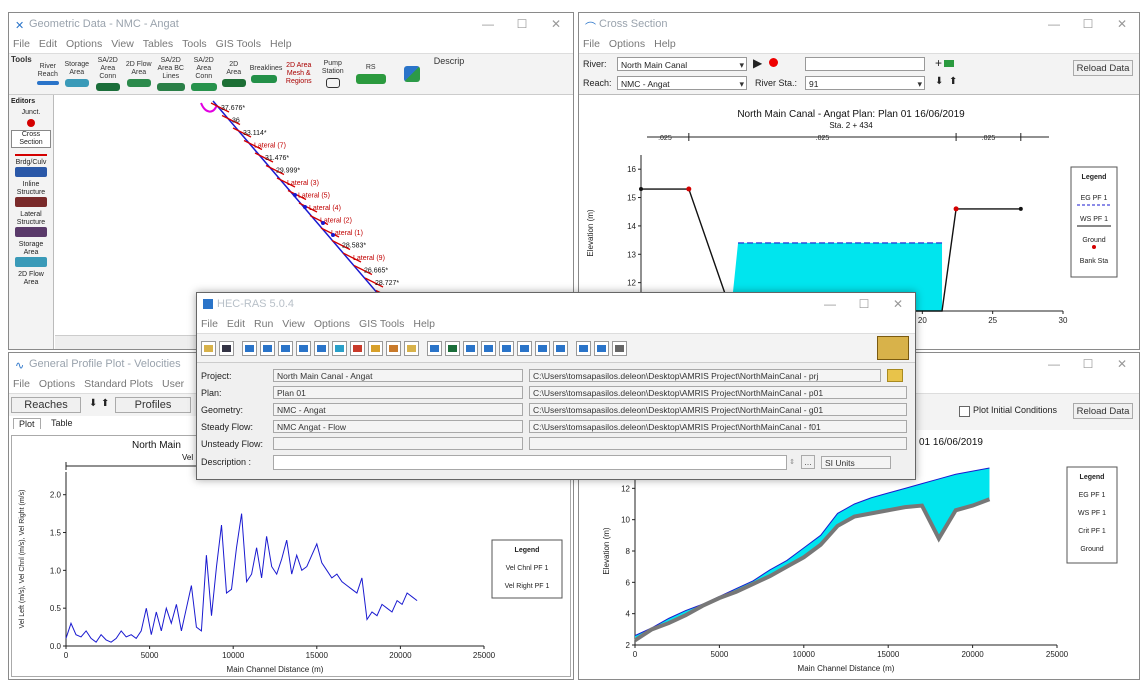 This screenshot has width=1140, height=680. I want to click on project-value: North Main Canal - Angat, so click(398, 375).